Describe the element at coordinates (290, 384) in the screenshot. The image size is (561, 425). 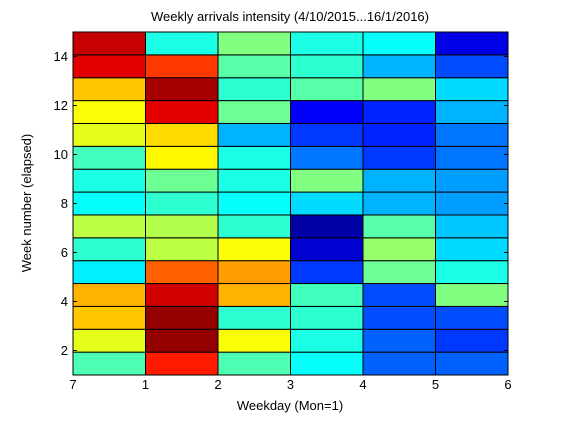
I see `x-tick-label: 3` at that location.